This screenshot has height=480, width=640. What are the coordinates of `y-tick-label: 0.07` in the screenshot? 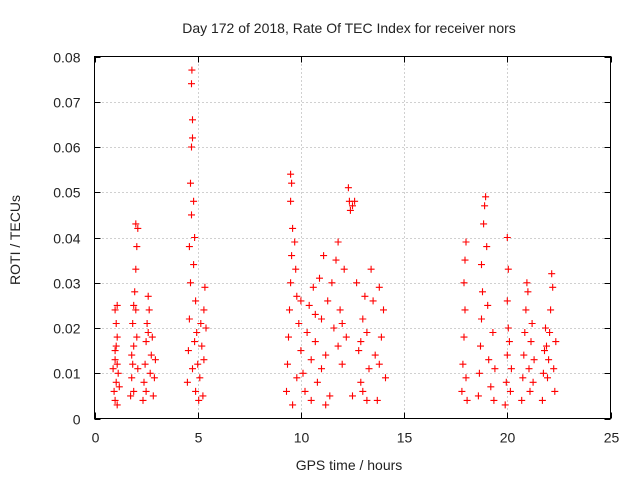 It's located at (66, 103).